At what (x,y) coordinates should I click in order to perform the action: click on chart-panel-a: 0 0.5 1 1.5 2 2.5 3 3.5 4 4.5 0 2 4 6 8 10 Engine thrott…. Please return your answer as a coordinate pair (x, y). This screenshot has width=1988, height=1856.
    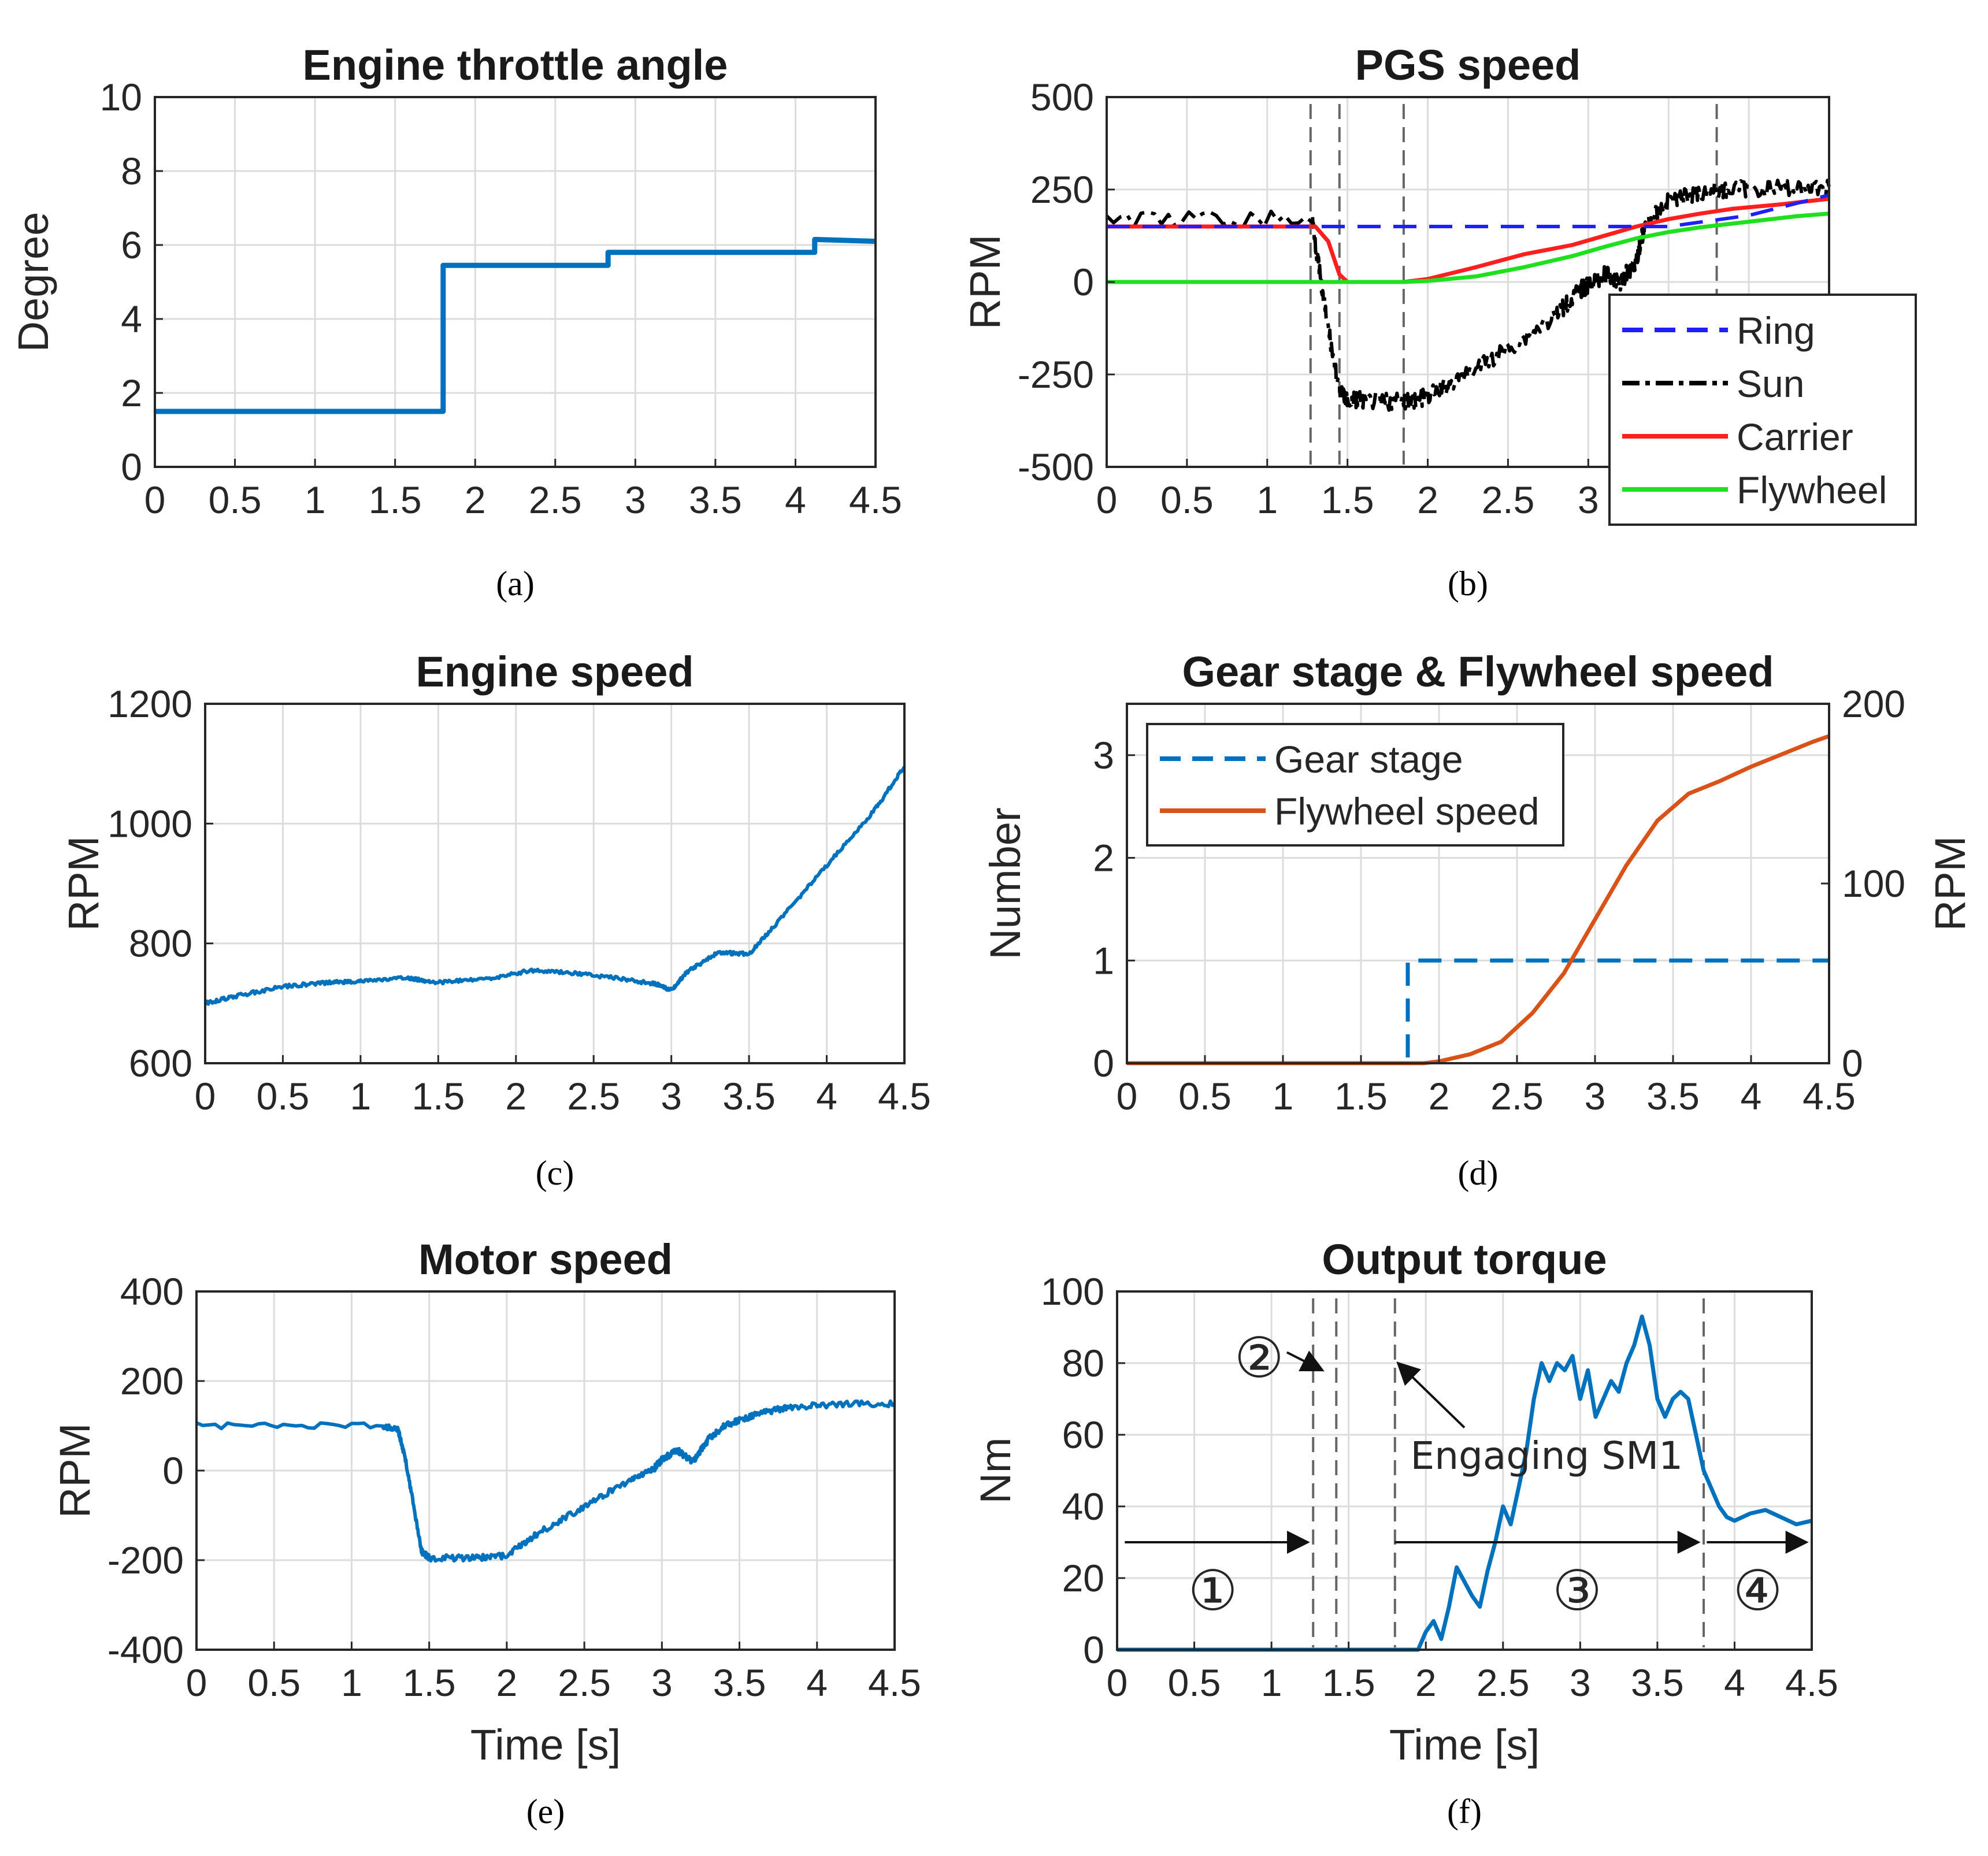
    Looking at the image, I should click on (455, 322).